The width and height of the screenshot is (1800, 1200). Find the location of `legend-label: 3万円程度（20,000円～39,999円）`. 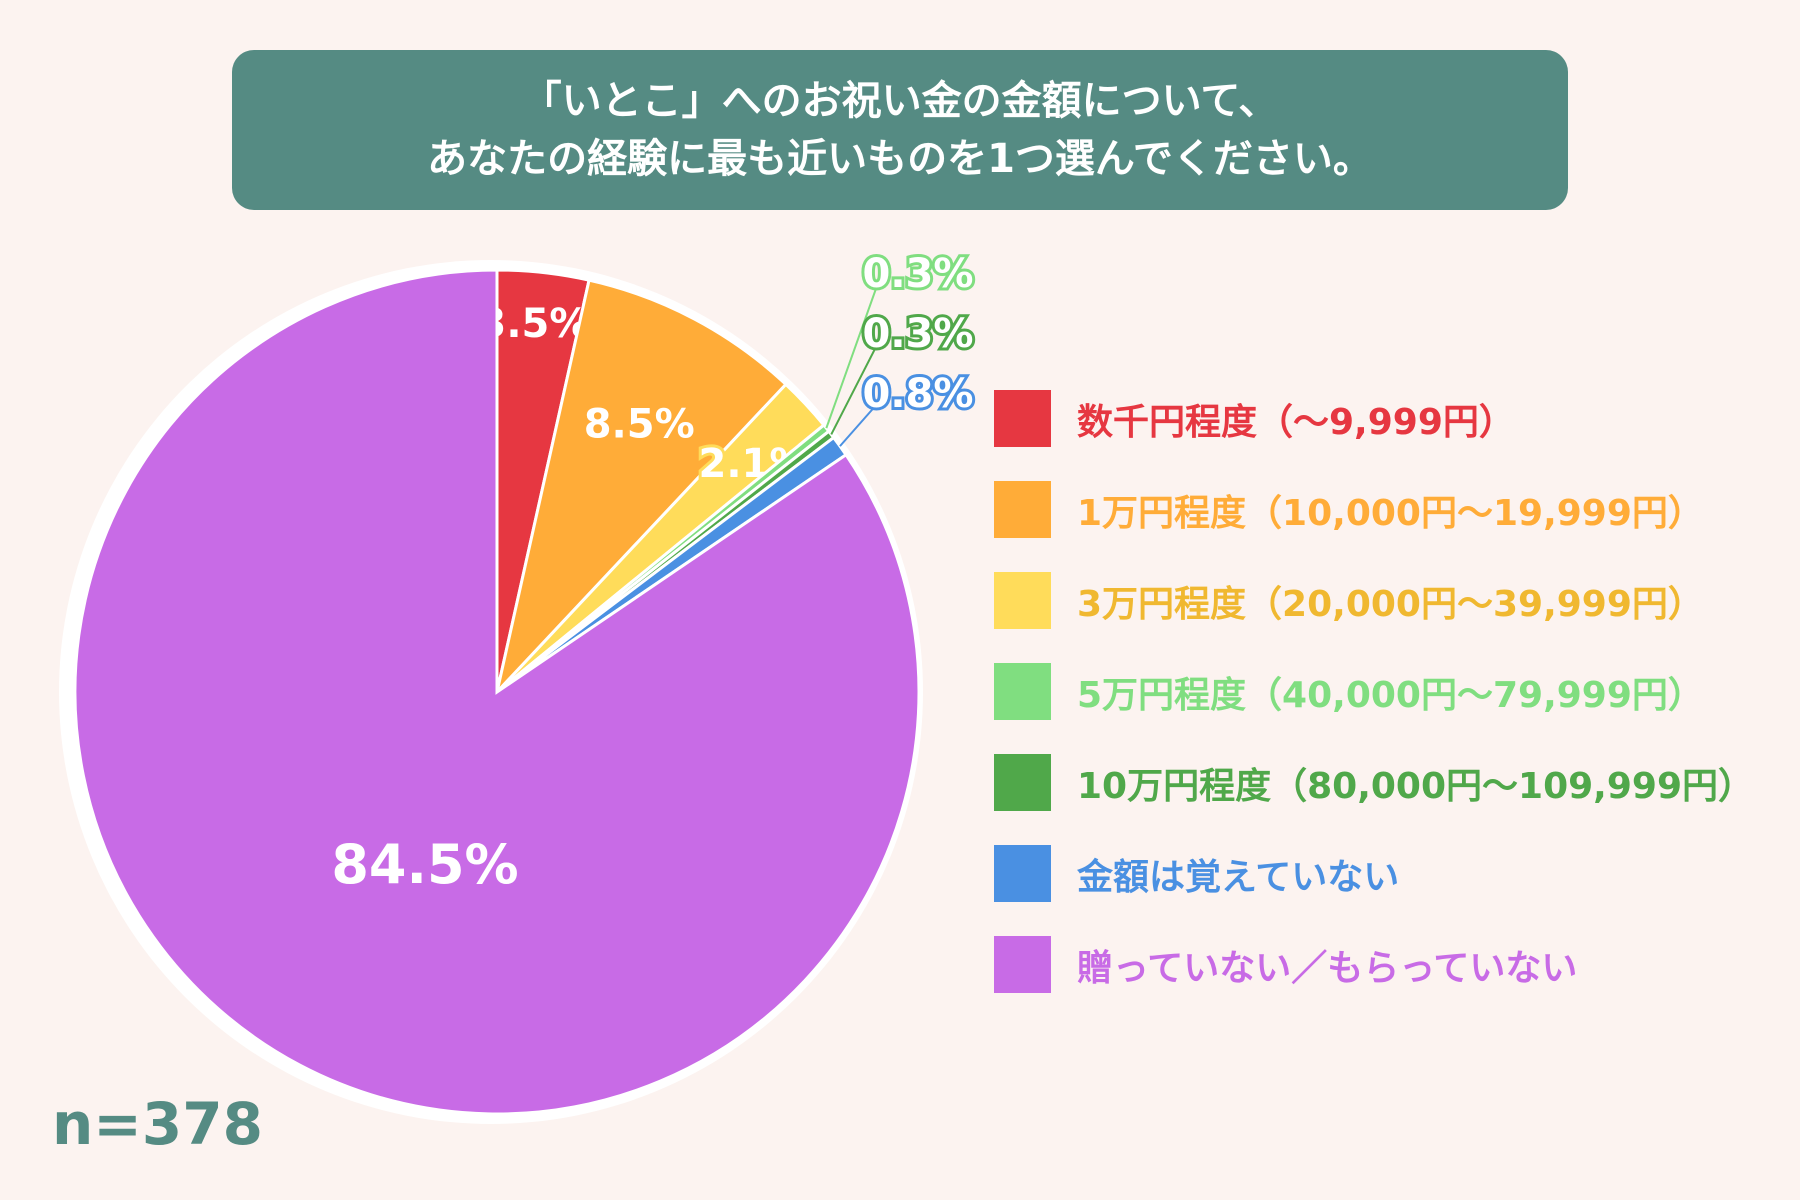

legend-label: 3万円程度（20,000円～39,999円） is located at coordinates (1390, 604).